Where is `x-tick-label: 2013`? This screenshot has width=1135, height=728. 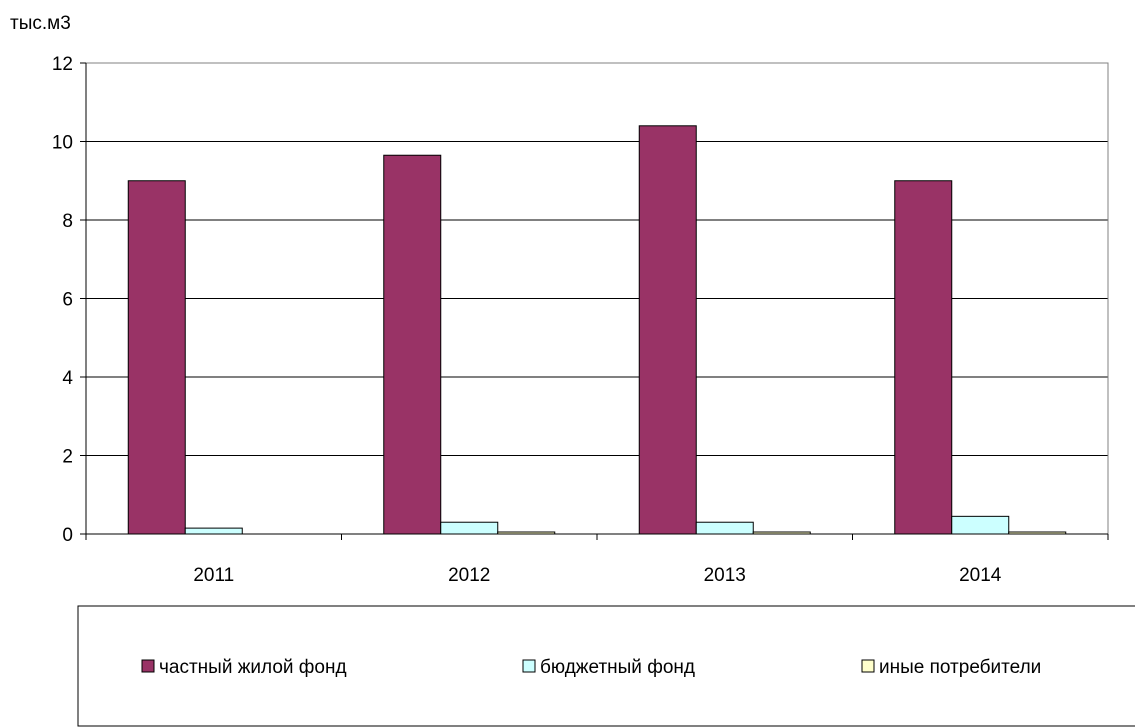
x-tick-label: 2013 is located at coordinates (725, 575).